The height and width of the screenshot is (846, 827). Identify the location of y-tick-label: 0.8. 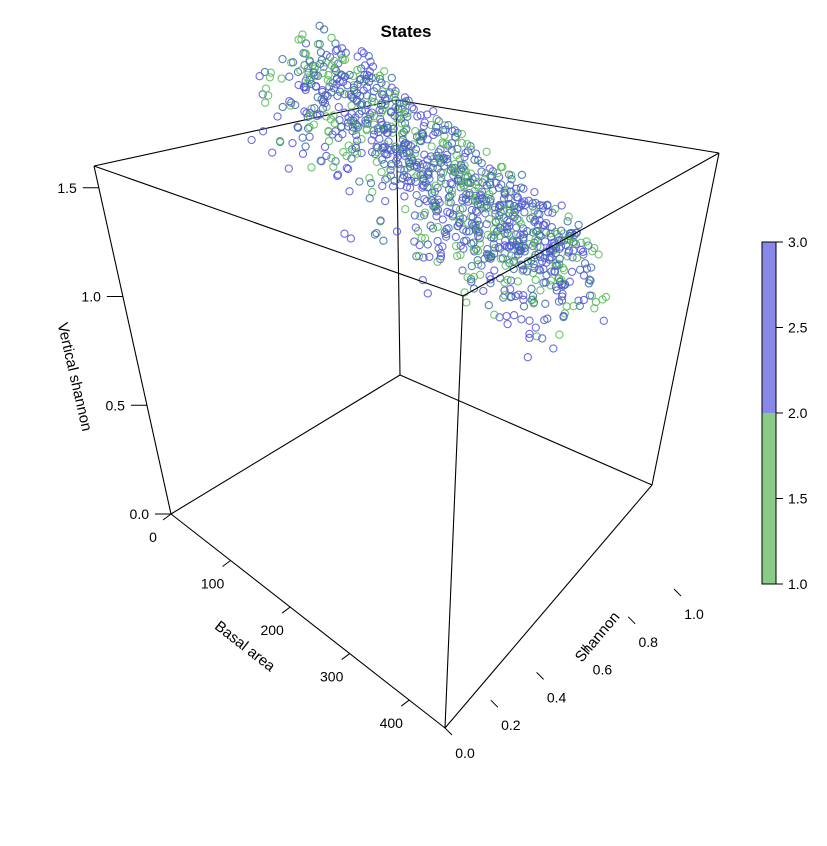
(648, 642).